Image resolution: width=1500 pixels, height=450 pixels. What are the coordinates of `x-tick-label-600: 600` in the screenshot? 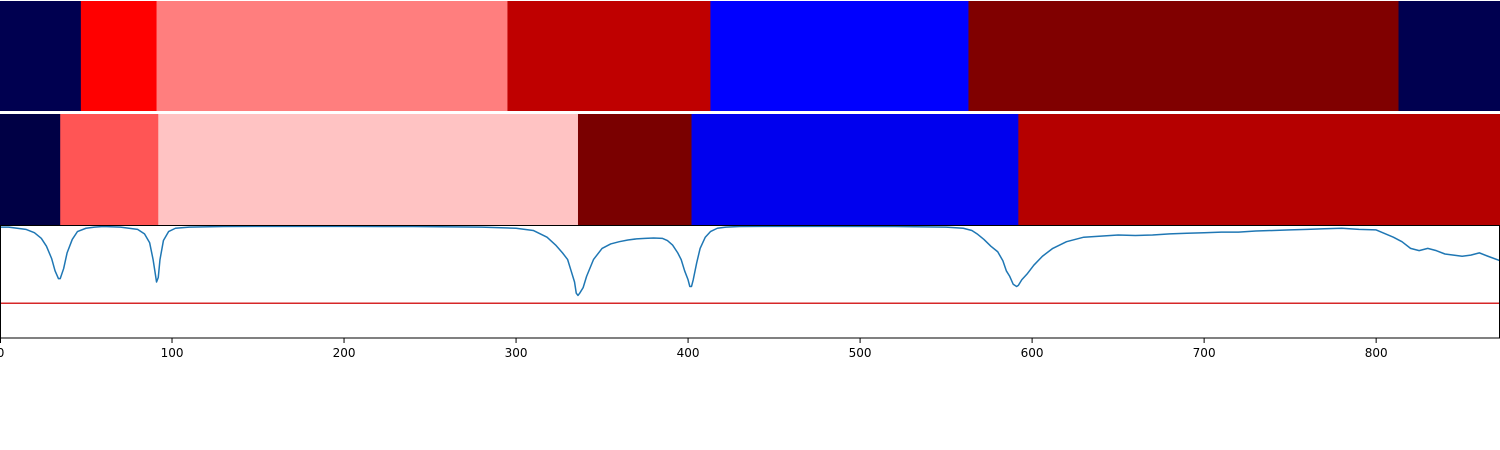 It's located at (1032, 353).